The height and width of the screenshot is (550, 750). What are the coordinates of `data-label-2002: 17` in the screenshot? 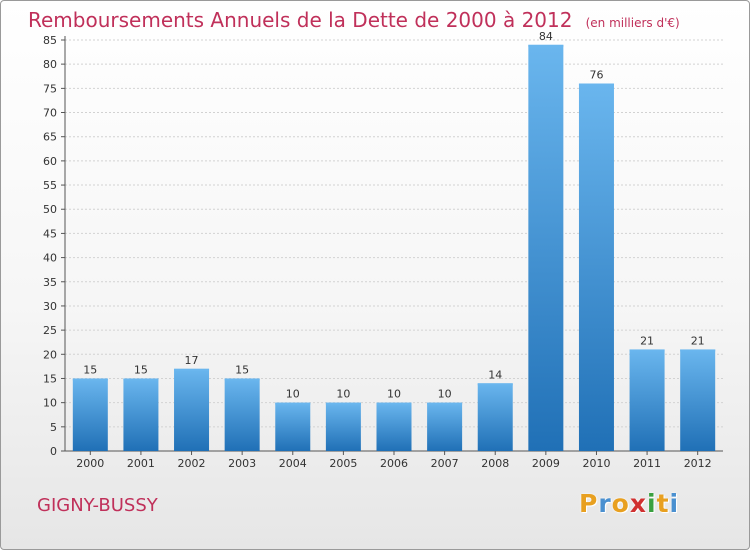 It's located at (192, 360).